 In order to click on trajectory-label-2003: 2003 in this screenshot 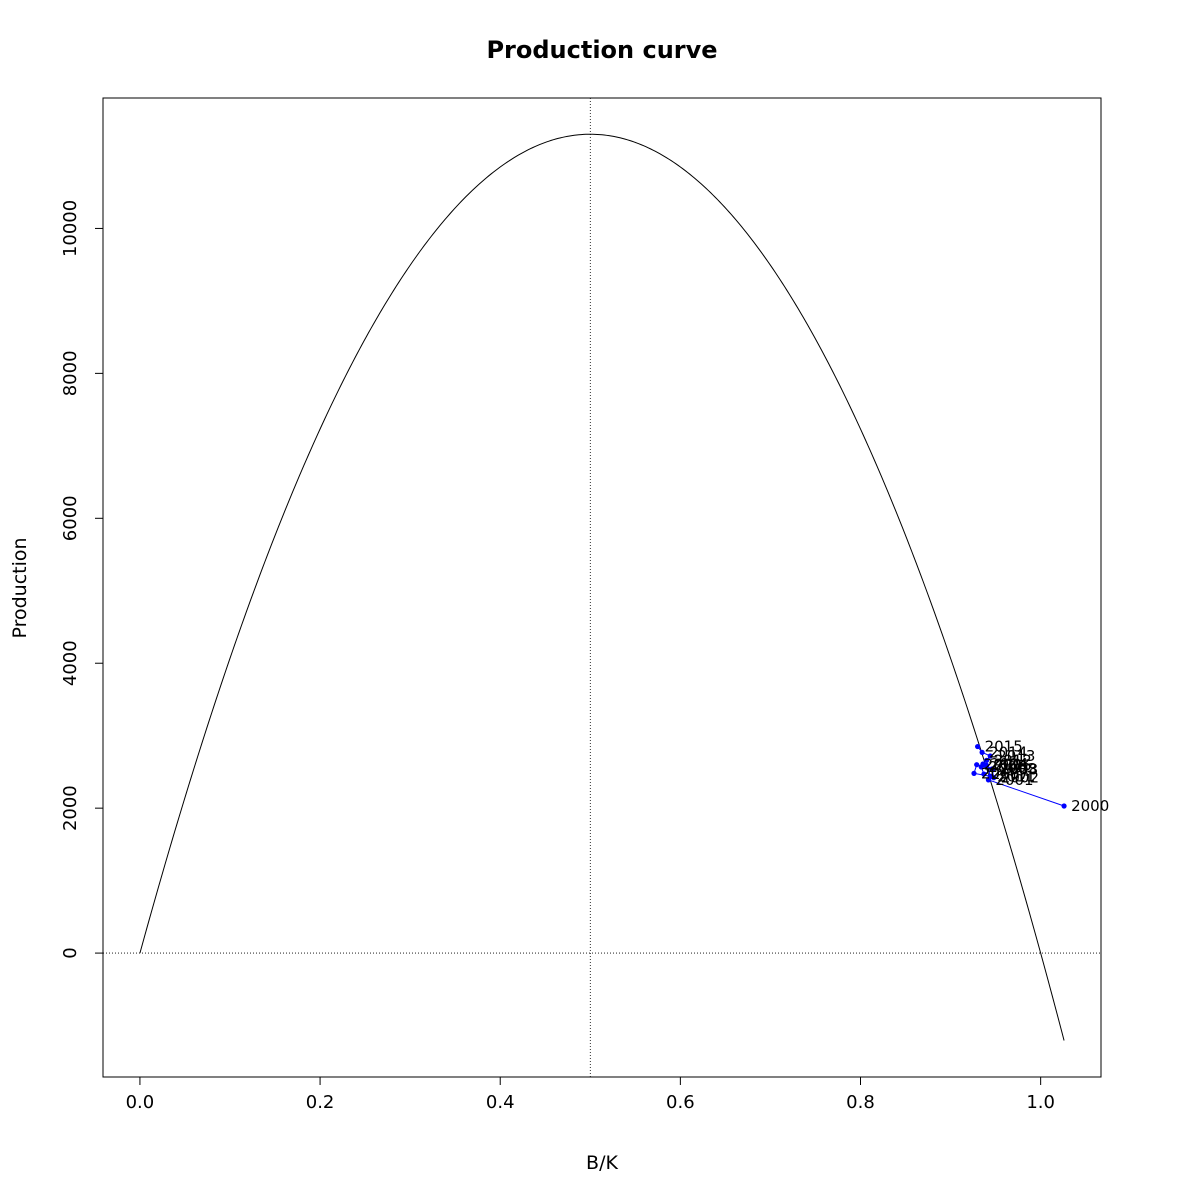, I will do `click(1018, 769)`.